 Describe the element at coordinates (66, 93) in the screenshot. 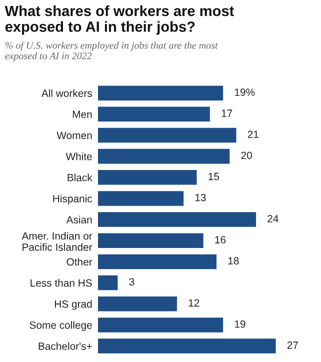

I see `y-tick-label: All workers` at that location.